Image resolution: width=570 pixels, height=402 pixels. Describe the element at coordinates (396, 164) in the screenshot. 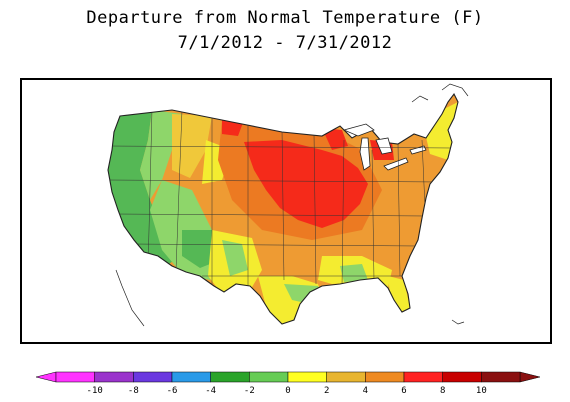

I see `lake-erie` at that location.